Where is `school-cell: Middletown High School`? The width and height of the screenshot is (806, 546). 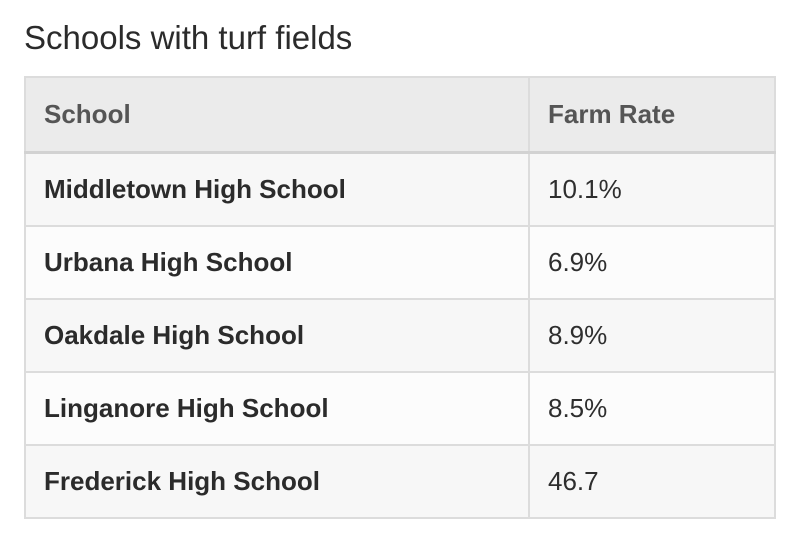
school-cell: Middletown High School is located at coordinates (277, 189).